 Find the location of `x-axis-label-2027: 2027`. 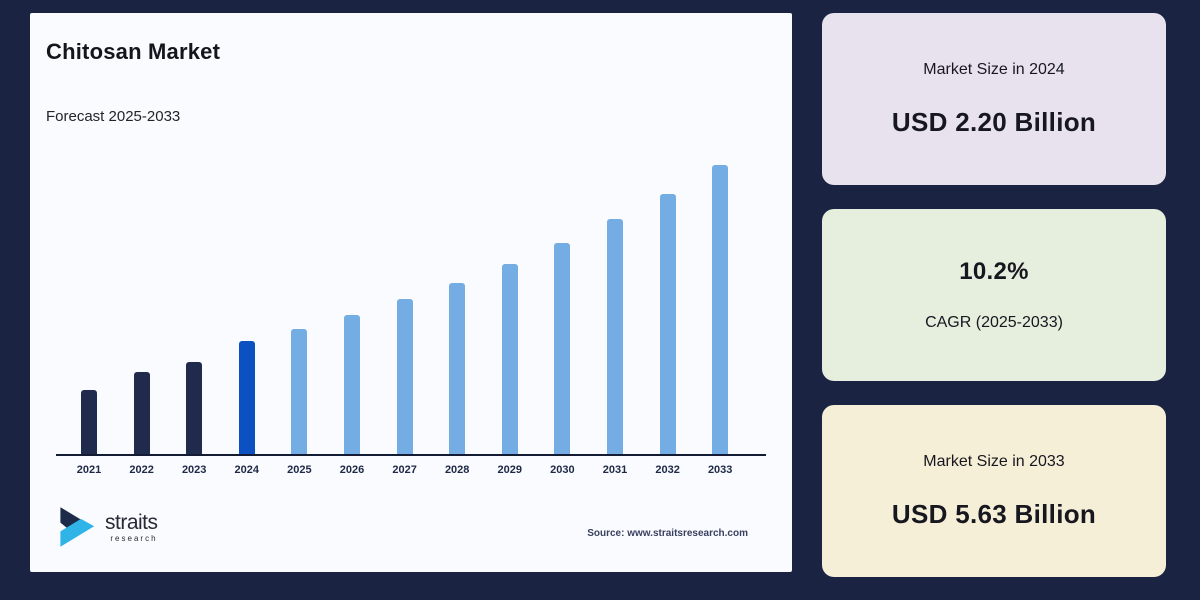

x-axis-label-2027: 2027 is located at coordinates (404, 470).